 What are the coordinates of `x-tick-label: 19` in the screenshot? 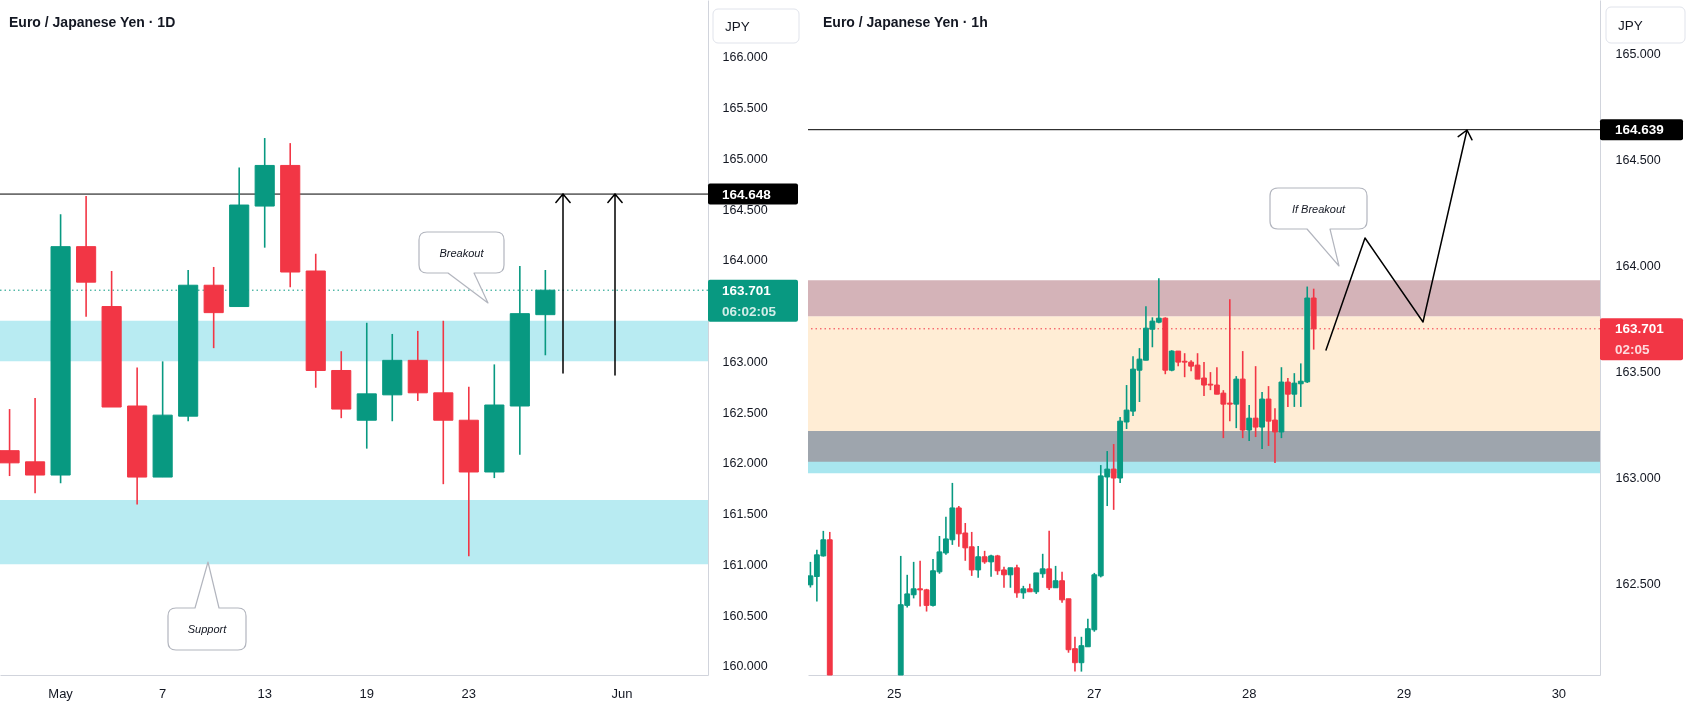 It's located at (366, 693).